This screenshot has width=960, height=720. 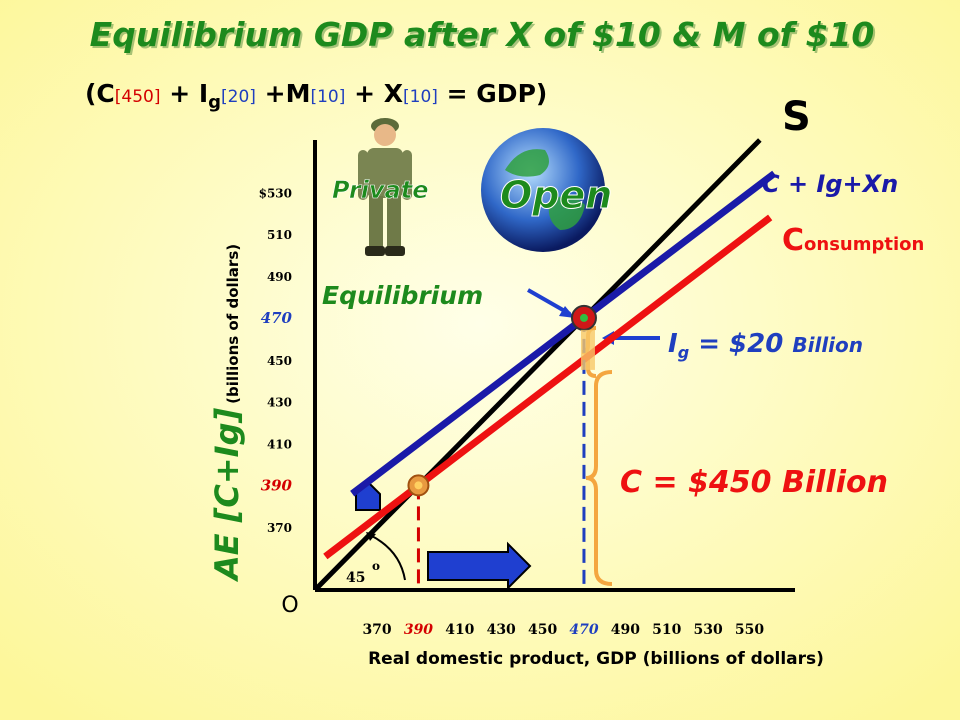 What do you see at coordinates (830, 184) in the screenshot?
I see `series-label: C + Ig+Xn` at bounding box center [830, 184].